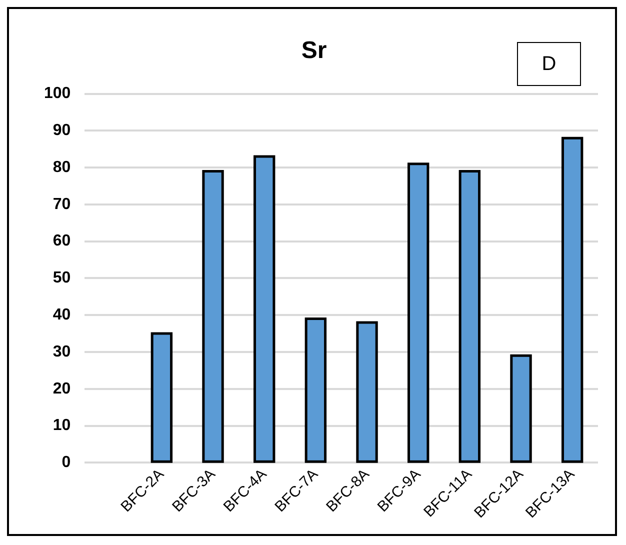 Image resolution: width=626 pixels, height=545 pixels. I want to click on y-tick-label: 50, so click(61, 278).